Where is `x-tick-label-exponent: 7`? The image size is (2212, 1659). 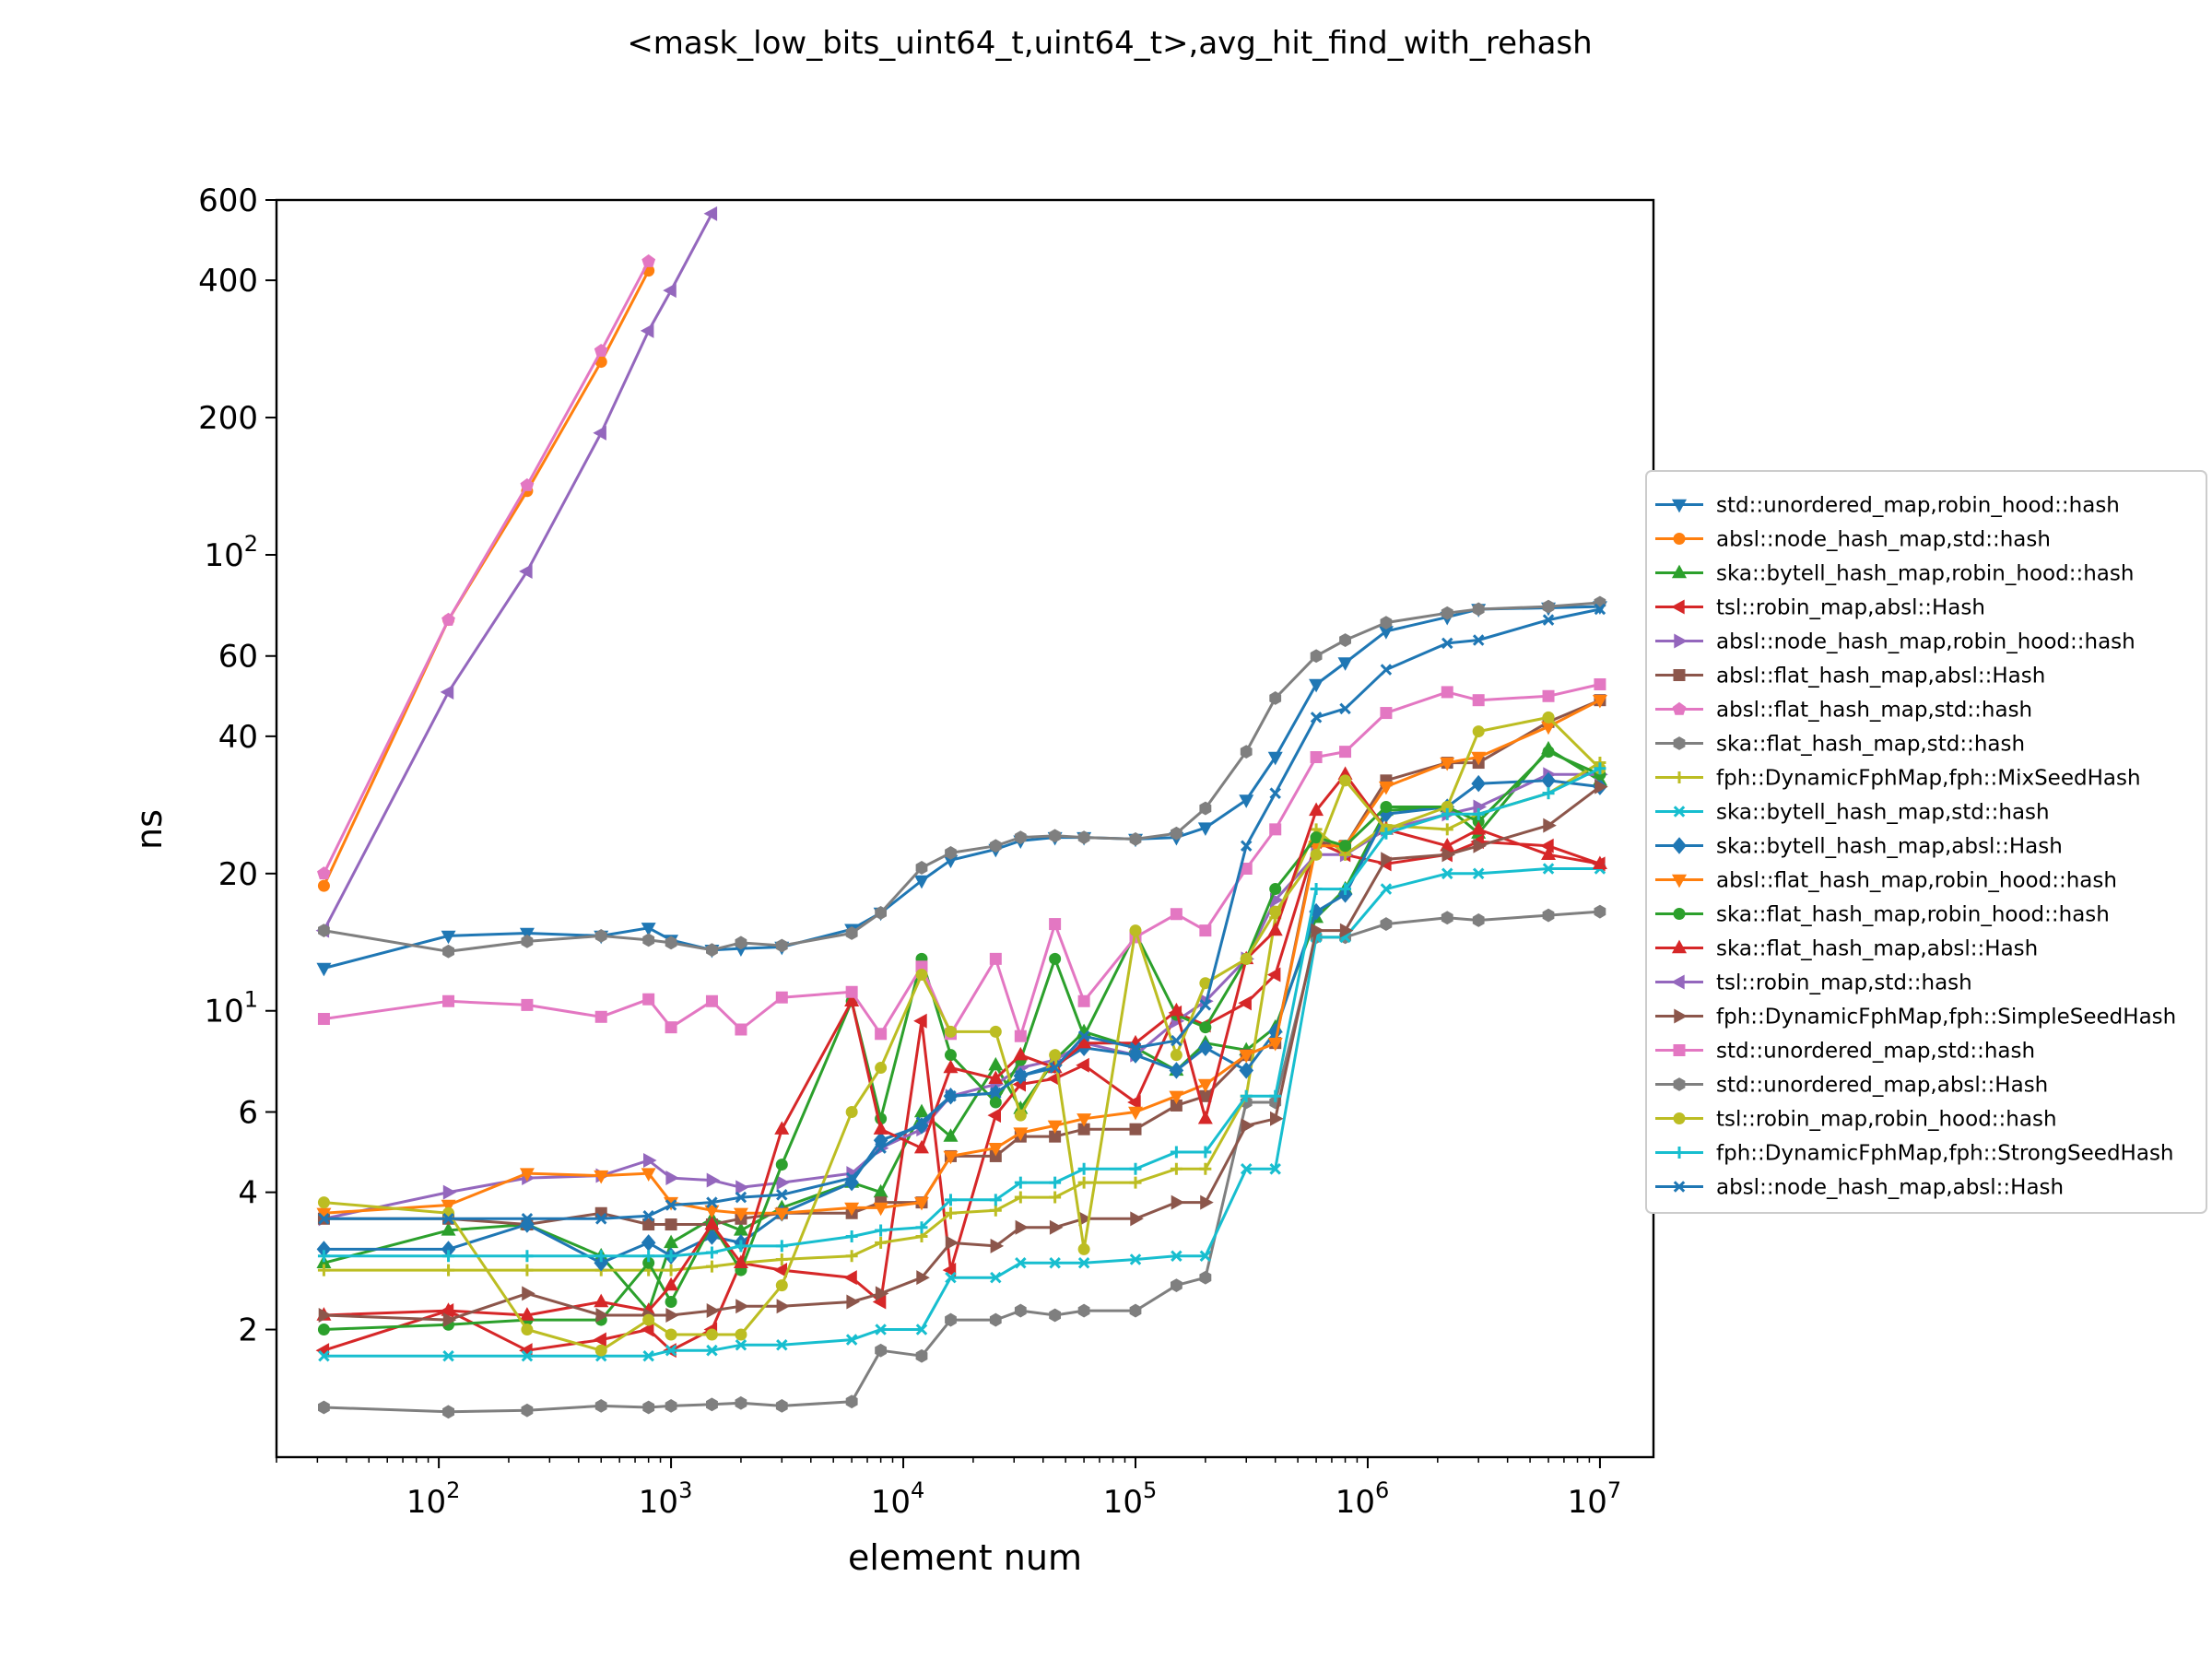 x-tick-label-exponent: 7 is located at coordinates (1614, 1490).